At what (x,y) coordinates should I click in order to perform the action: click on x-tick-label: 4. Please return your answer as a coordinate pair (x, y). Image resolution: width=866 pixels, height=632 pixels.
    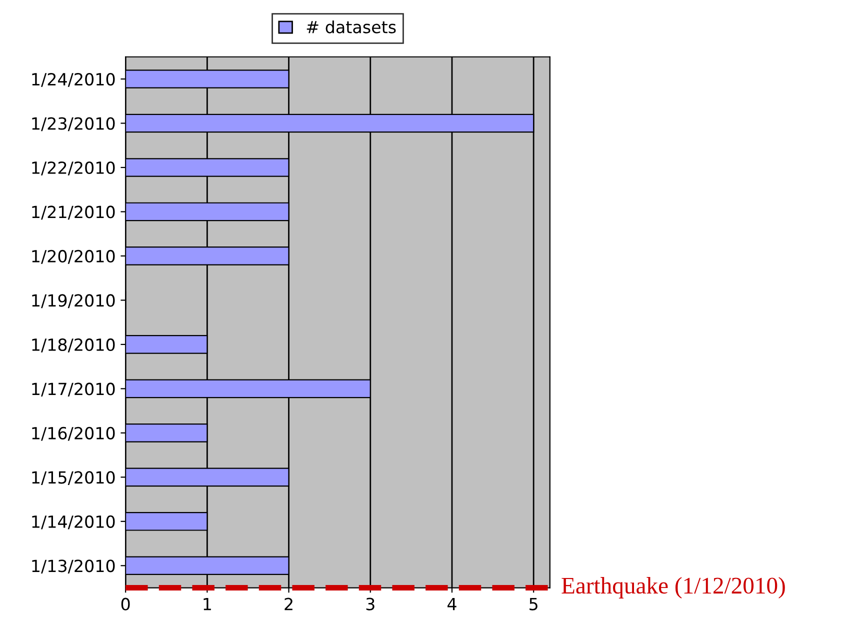
    Looking at the image, I should click on (452, 604).